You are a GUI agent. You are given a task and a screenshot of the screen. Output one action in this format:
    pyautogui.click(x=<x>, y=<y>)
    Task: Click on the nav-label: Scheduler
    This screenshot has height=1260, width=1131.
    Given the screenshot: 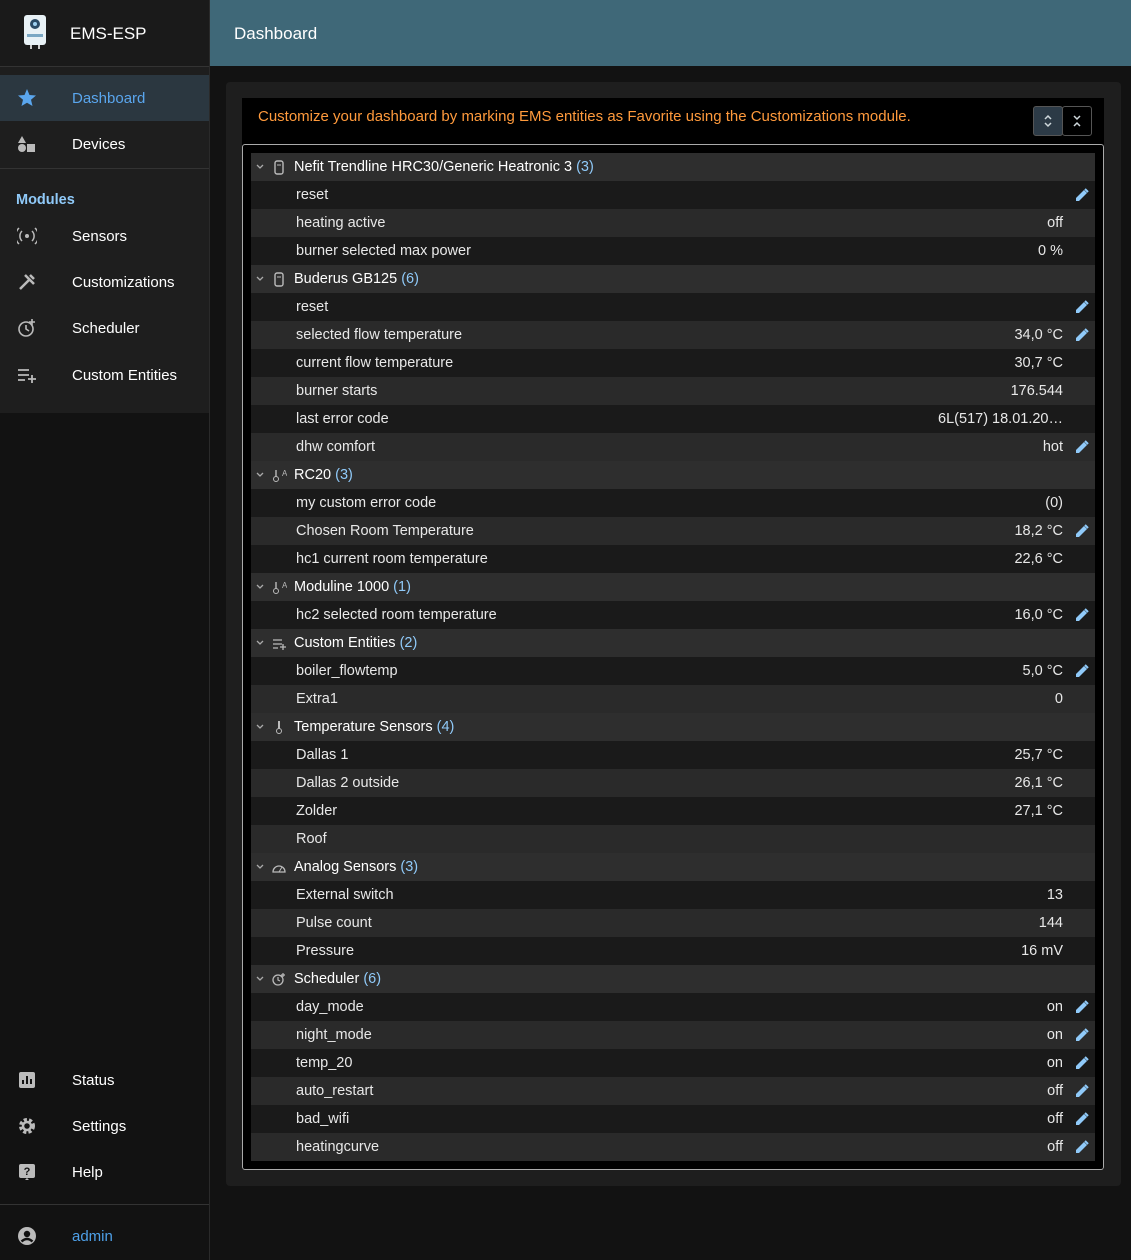 What is the action you would take?
    pyautogui.click(x=106, y=328)
    